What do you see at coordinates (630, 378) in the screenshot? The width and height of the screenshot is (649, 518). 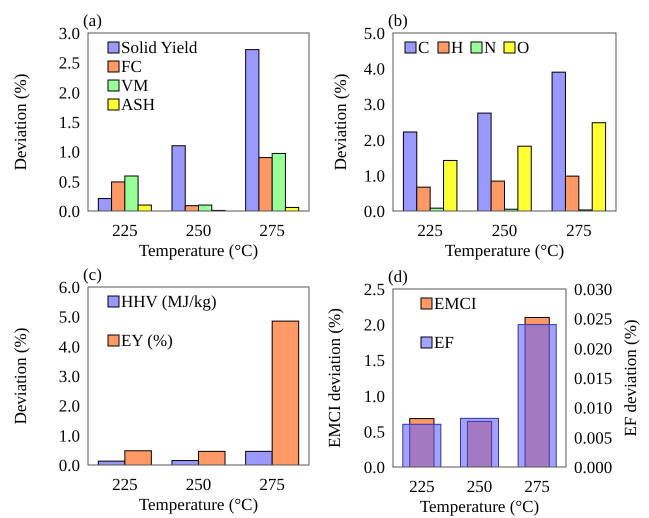 I see `y2-axis-title: EF deviation (%)` at bounding box center [630, 378].